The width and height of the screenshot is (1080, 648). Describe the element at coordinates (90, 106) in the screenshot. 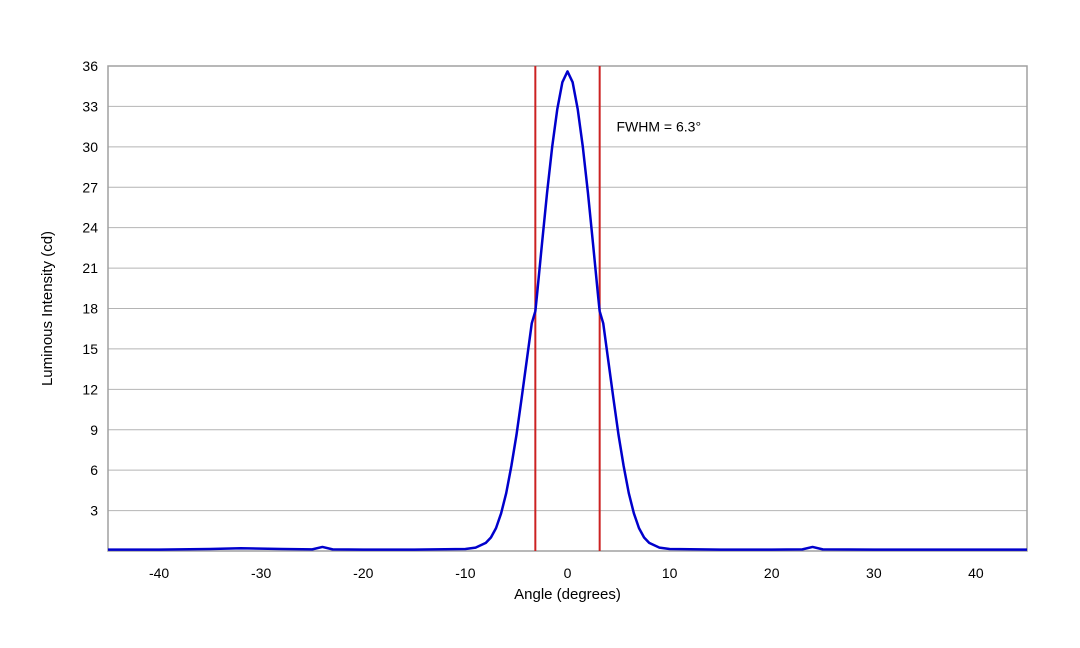

I see `y-tick-label: 33` at that location.